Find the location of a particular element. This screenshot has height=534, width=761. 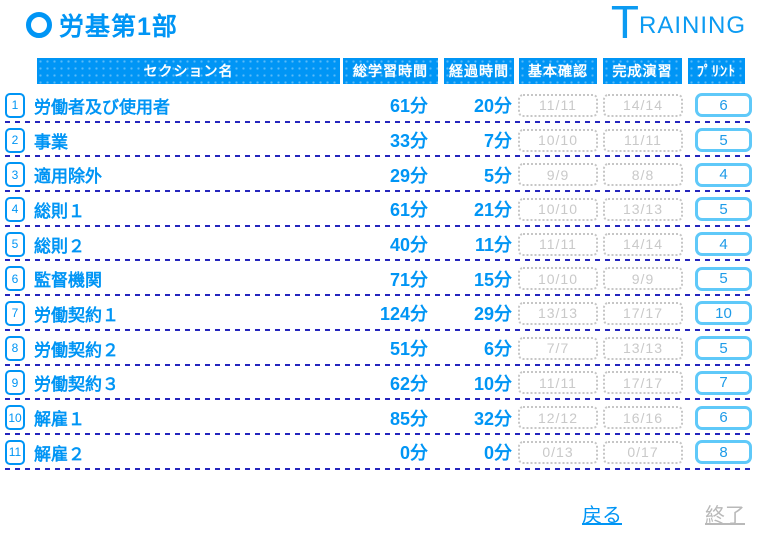

section-number-badge: 2 is located at coordinates (15, 140).